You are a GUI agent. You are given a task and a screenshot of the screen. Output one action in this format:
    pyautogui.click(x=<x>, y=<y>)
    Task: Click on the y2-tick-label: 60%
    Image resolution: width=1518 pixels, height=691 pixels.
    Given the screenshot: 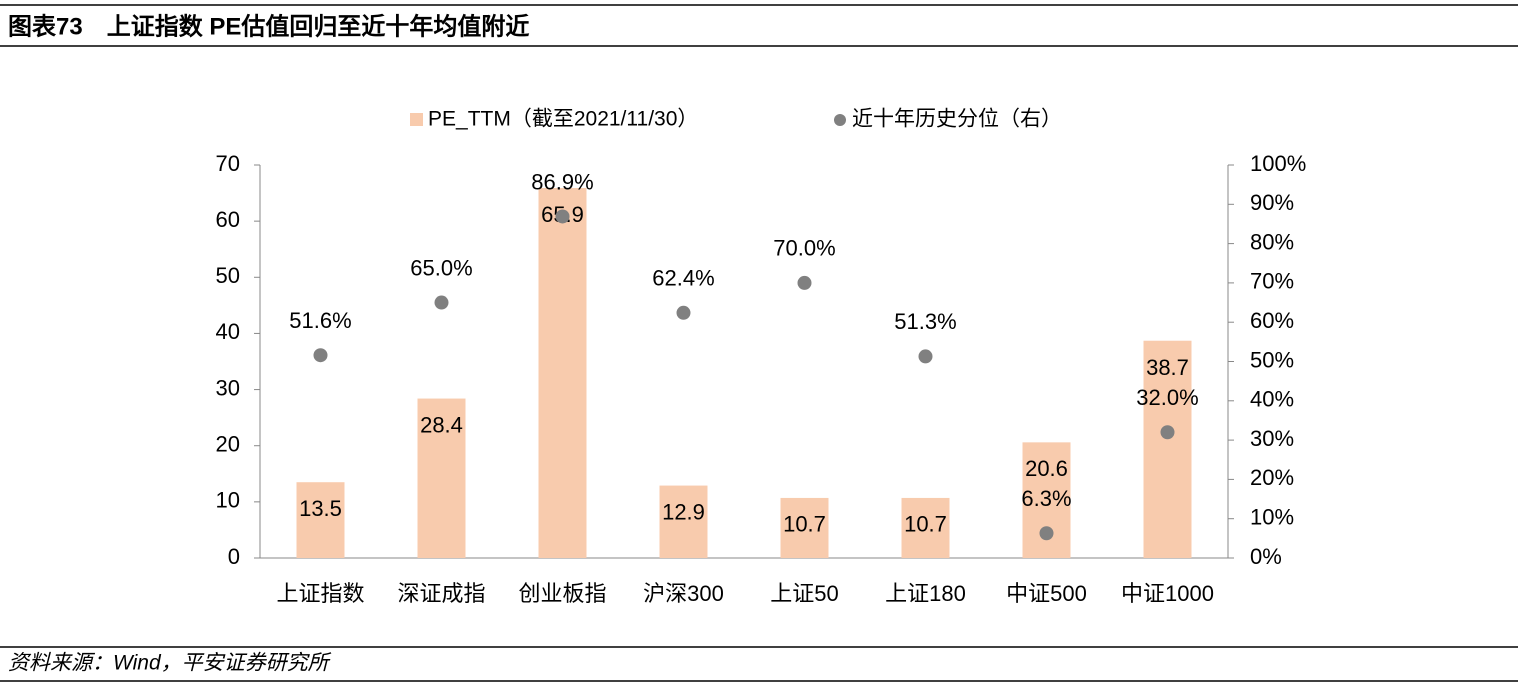 What is the action you would take?
    pyautogui.click(x=1272, y=320)
    